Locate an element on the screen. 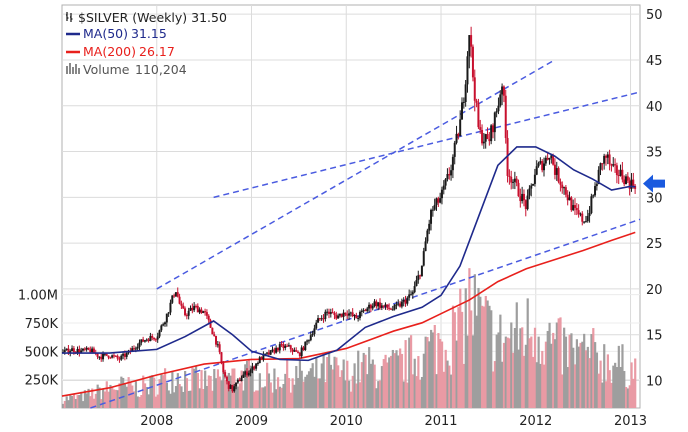 This screenshot has height=432, width=688. volume-legend-icon is located at coordinates (73, 68).